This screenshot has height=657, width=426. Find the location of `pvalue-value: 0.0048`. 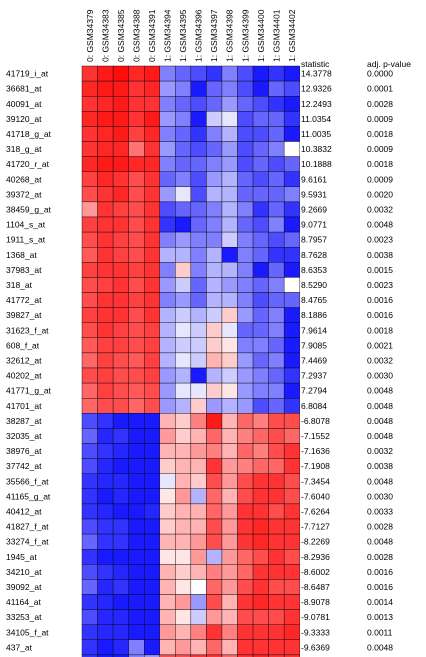

pvalue-value: 0.0048 is located at coordinates (380, 225).